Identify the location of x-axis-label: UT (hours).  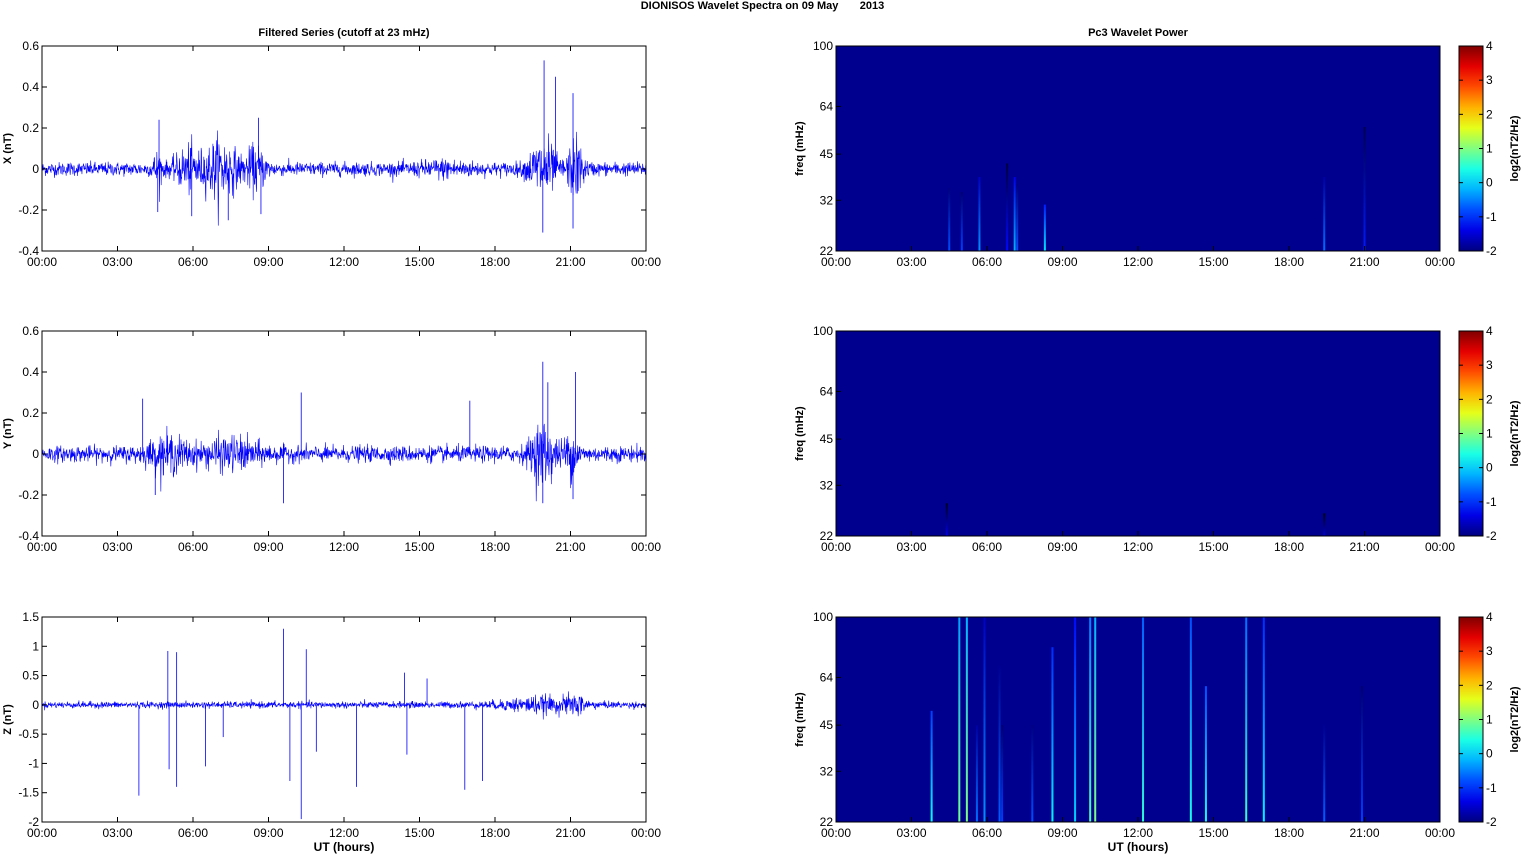
(1138, 847).